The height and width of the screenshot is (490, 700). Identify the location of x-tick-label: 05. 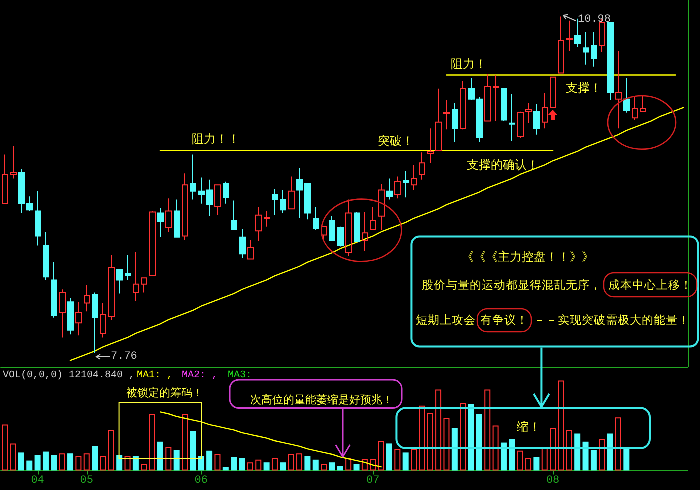
(87, 481).